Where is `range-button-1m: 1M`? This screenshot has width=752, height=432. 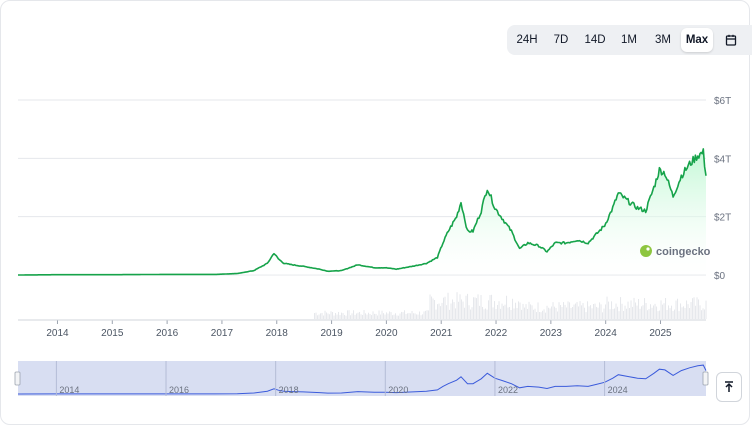 range-button-1m: 1M is located at coordinates (629, 40).